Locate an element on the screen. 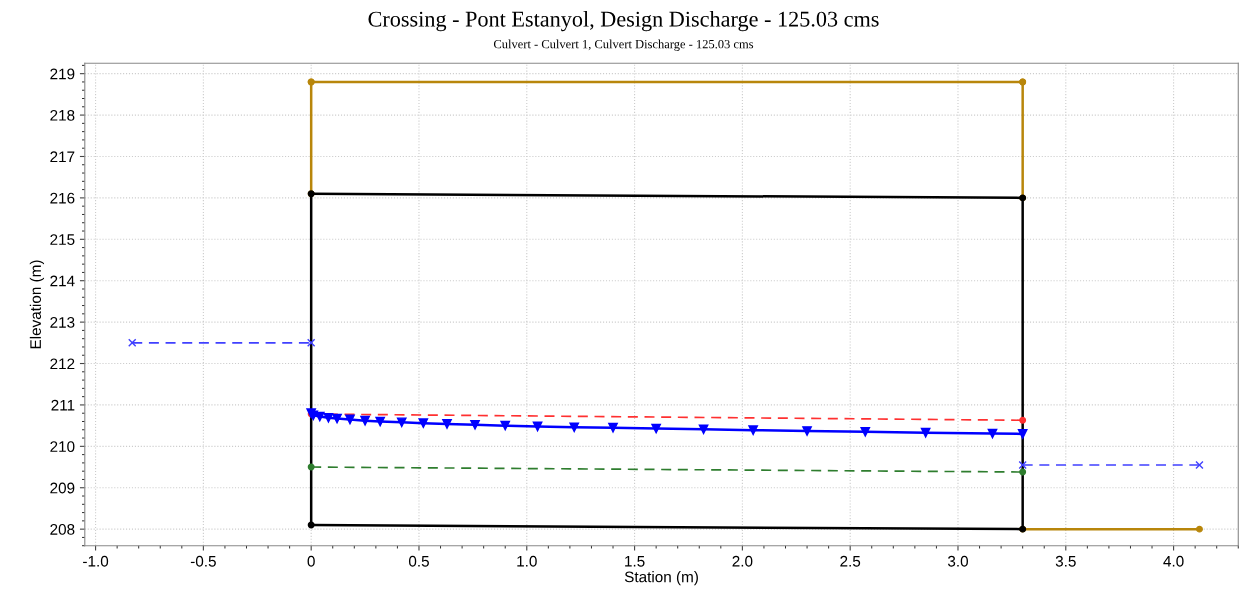  x-tick-label: 3.0 is located at coordinates (958, 561).